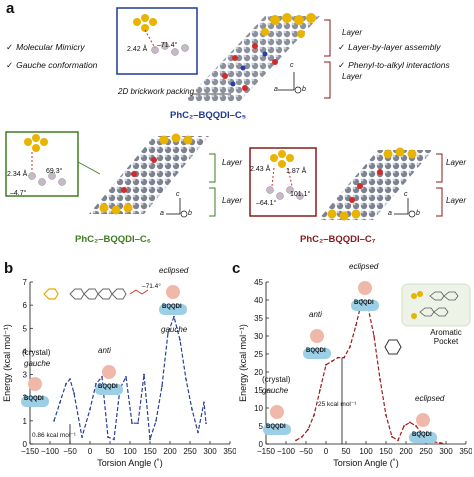 The width and height of the screenshot is (474, 477). Describe the element at coordinates (208, 115) in the screenshot. I see `compound-caption-c5: PhC₂–BQQDI–C₅` at that location.